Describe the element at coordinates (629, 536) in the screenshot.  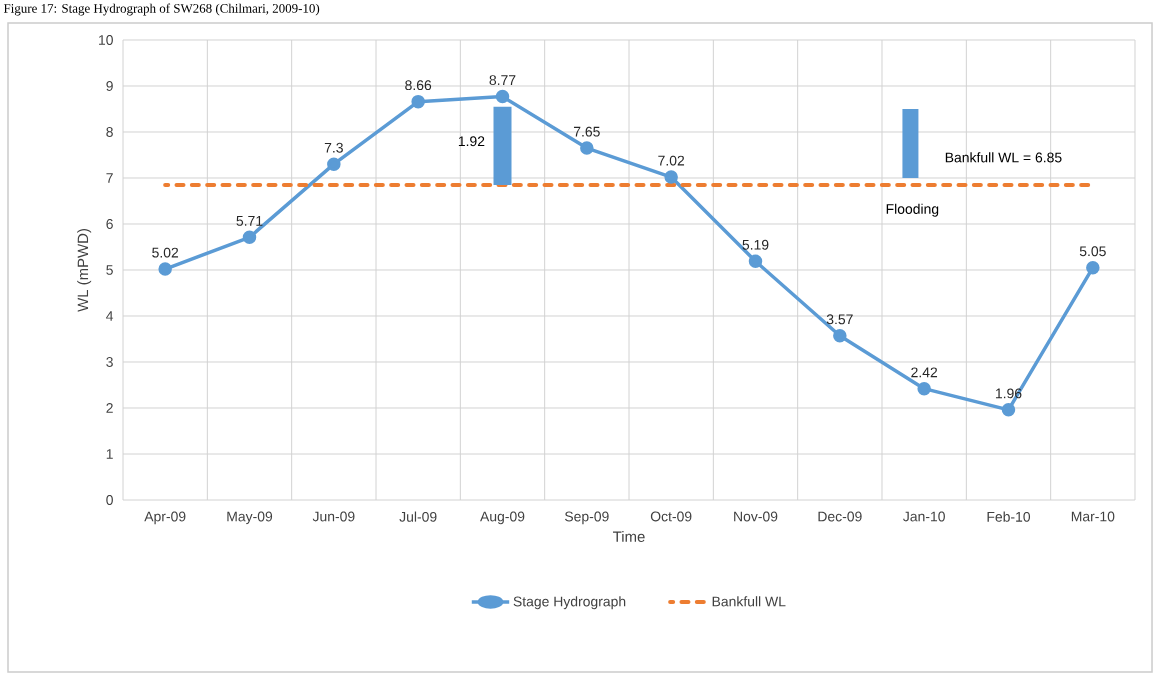
I see `x-axis-title: Time` at that location.